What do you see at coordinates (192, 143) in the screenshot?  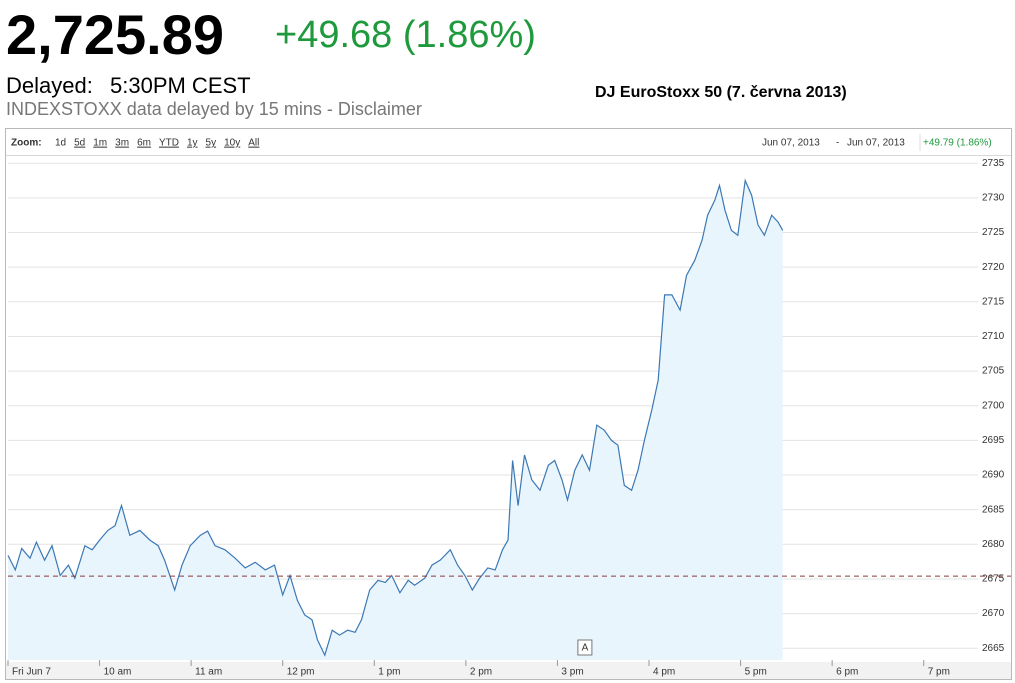 I see `zoom-option: 1y` at bounding box center [192, 143].